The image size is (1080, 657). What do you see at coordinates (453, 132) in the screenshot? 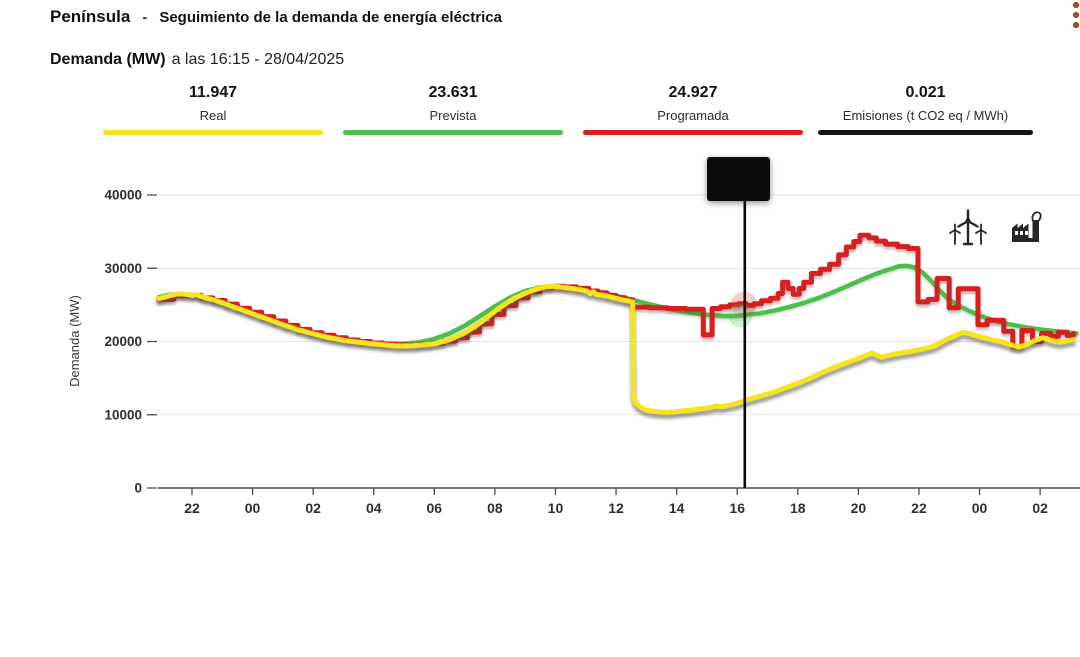
I see `legend-bar-prevista` at bounding box center [453, 132].